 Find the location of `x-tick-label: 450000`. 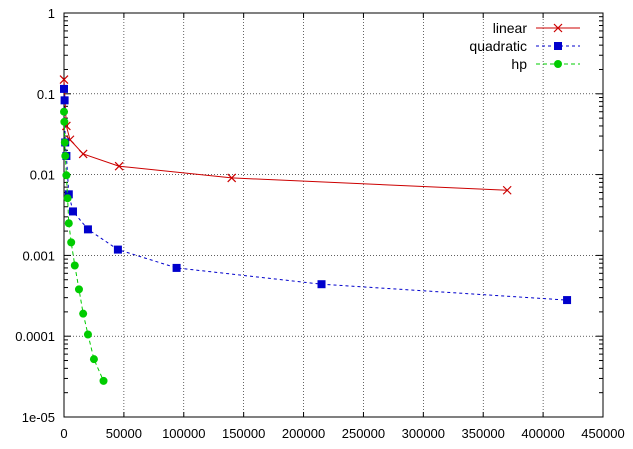

x-tick-label: 450000 is located at coordinates (602, 433).